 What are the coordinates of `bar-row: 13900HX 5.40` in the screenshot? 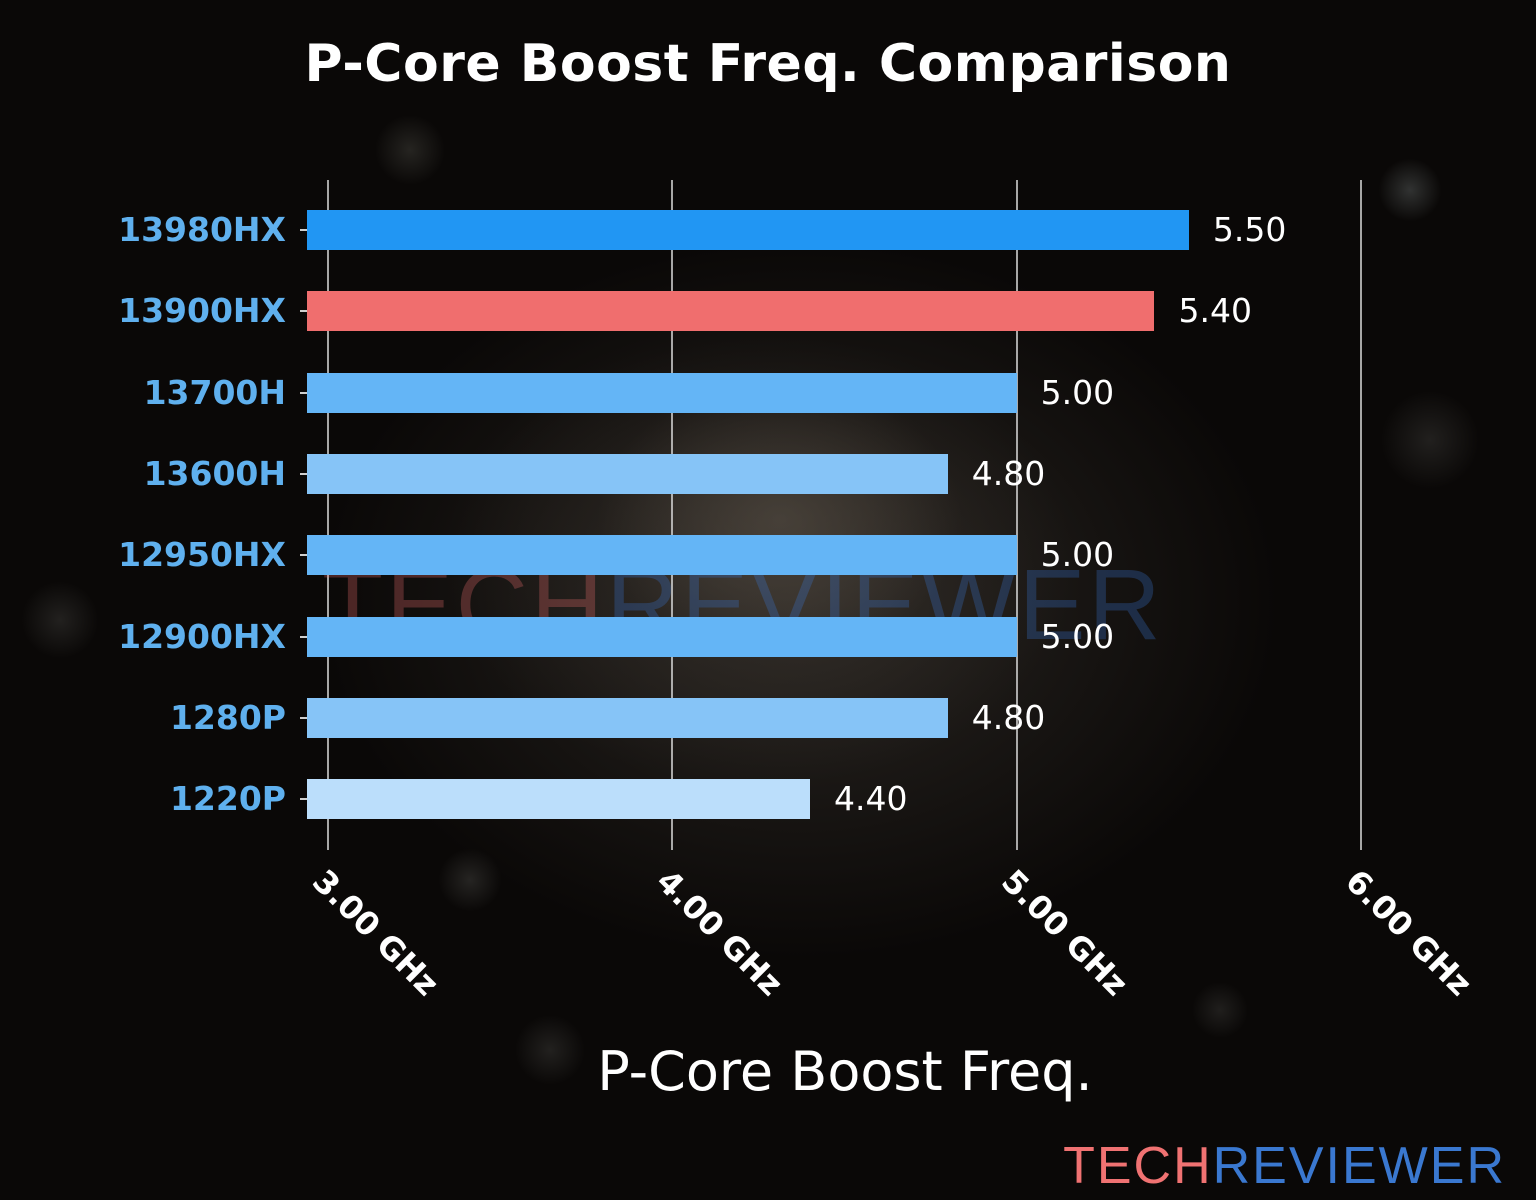 It's located at (768, 311).